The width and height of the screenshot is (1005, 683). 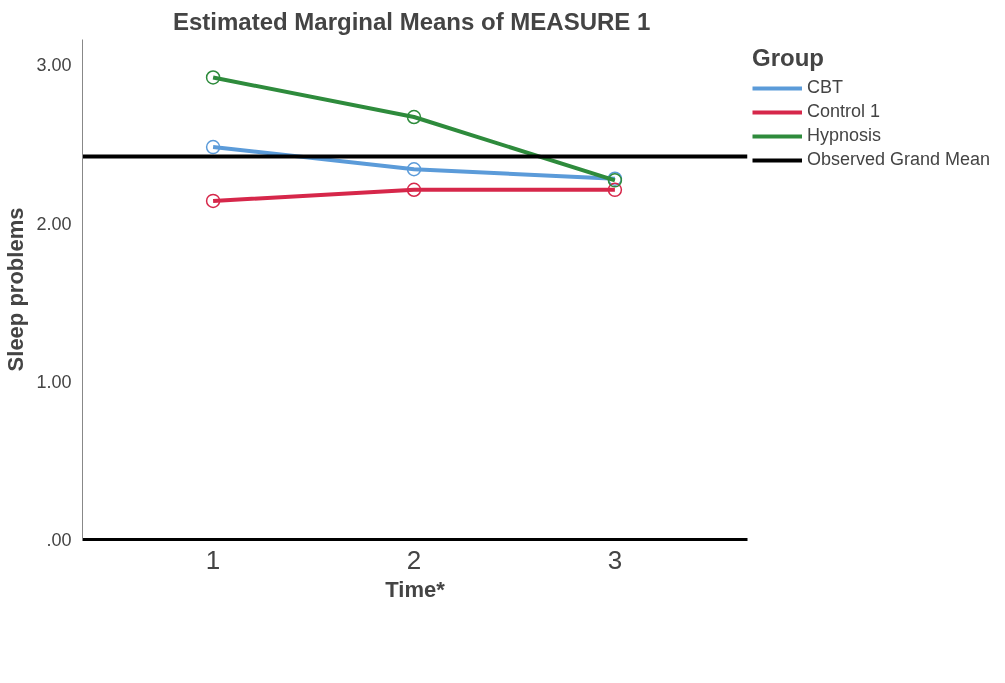 What do you see at coordinates (411, 21) in the screenshot?
I see `chart-title: Estimated Marginal Means of MEASURE 1` at bounding box center [411, 21].